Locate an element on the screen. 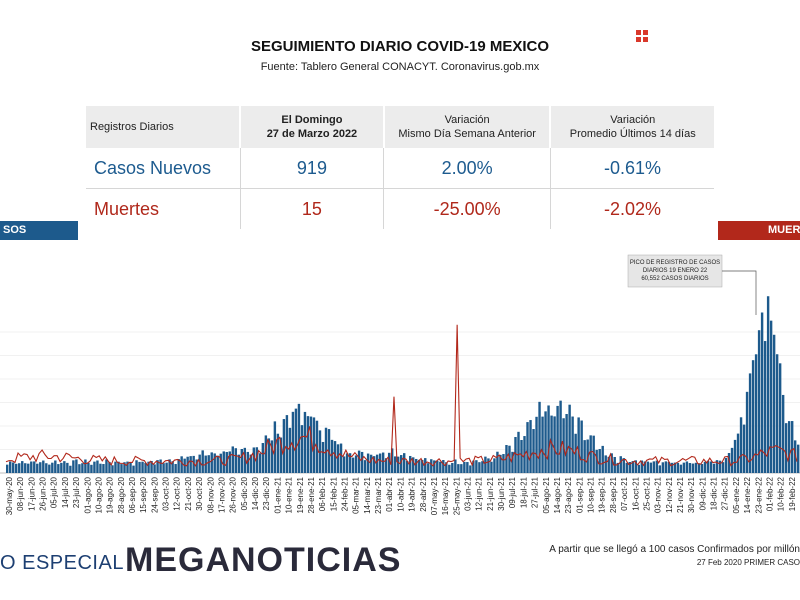 The image size is (800, 600). footer-first-case: 27 Feb 2020 PRIMER CASO is located at coordinates (748, 562).